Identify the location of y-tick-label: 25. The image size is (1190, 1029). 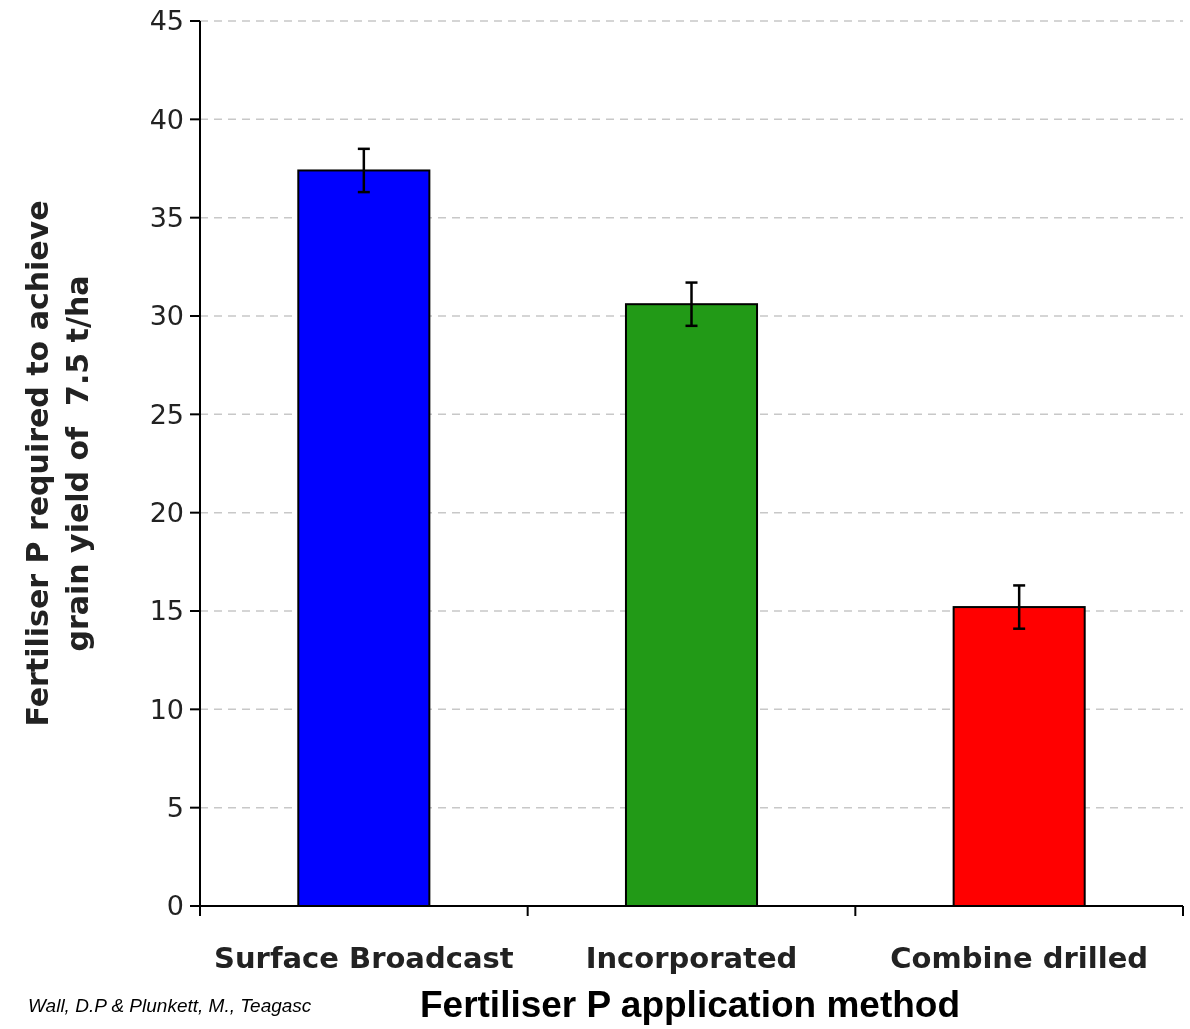
(166, 414).